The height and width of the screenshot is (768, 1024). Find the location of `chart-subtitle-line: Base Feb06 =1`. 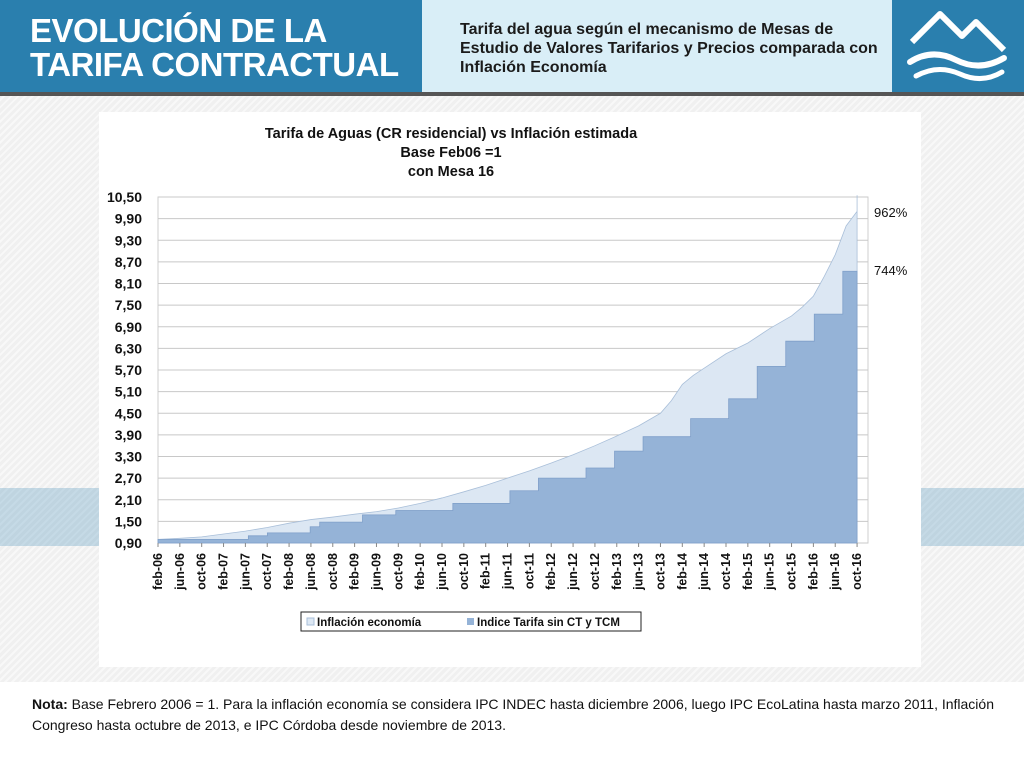

chart-subtitle-line: Base Feb06 =1 is located at coordinates (450, 153).